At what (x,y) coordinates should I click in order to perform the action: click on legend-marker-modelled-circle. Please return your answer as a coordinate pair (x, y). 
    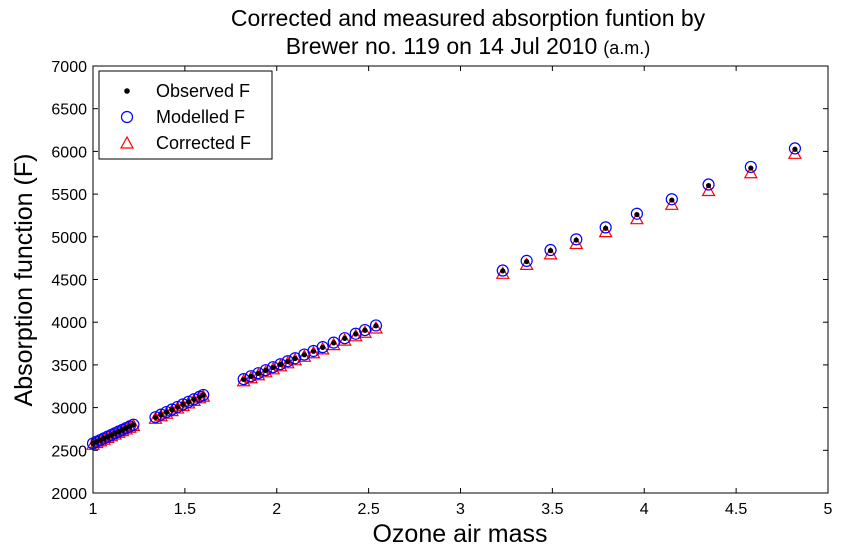
    Looking at the image, I should click on (127, 117).